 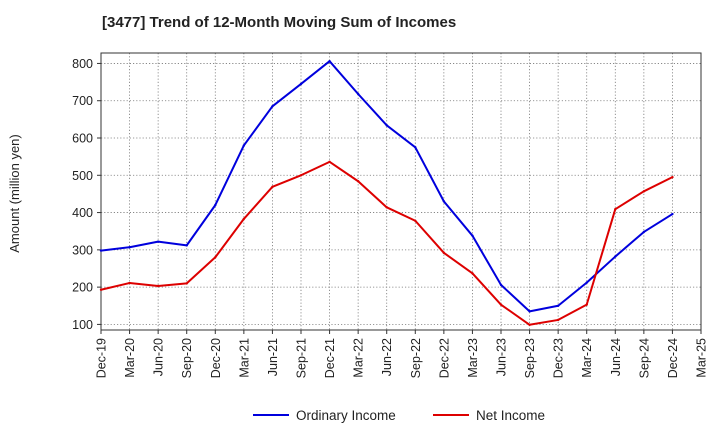 I want to click on x-tick-label: Sep-23, so click(x=530, y=358).